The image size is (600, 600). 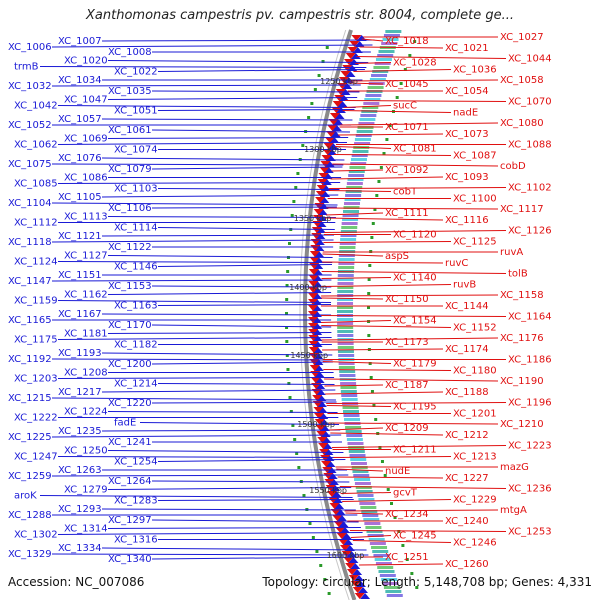 What do you see at coordinates (125, 423) in the screenshot?
I see `gene-label-left: fadE` at bounding box center [125, 423].